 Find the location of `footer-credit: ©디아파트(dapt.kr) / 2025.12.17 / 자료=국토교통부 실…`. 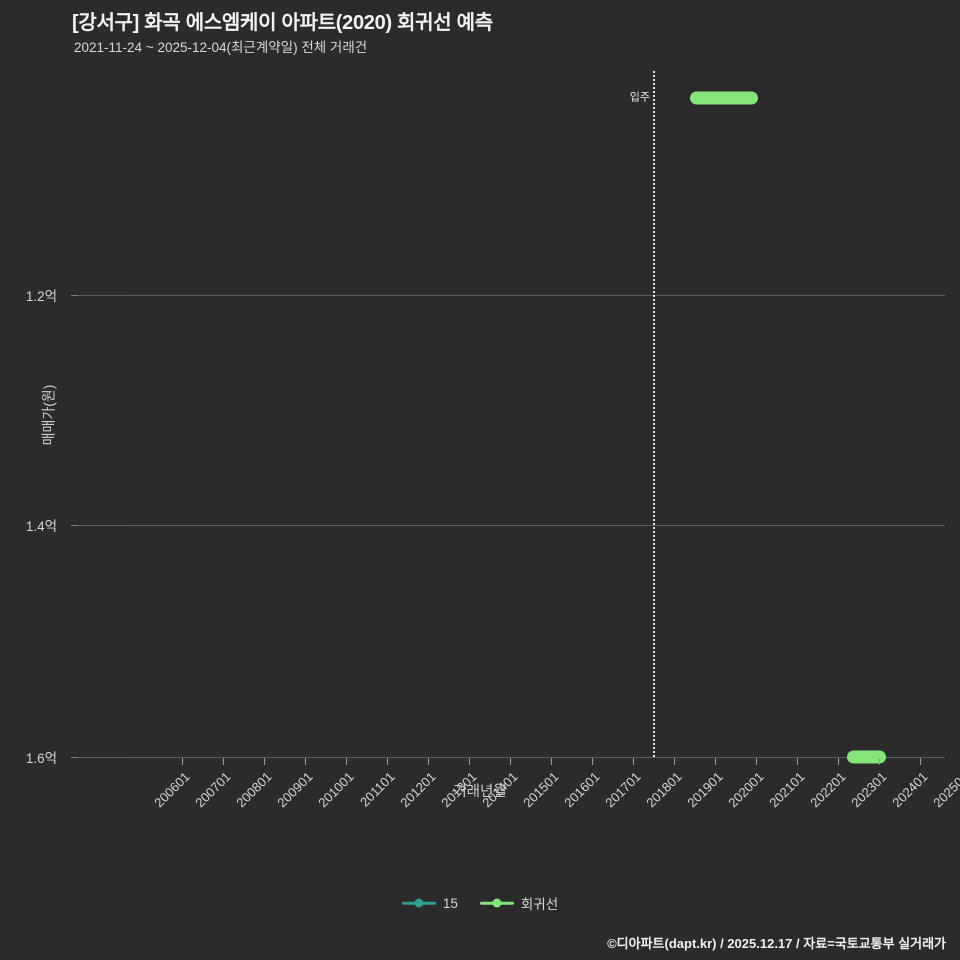

footer-credit: ©디아파트(dapt.kr) / 2025.12.17 / 자료=국토교통부 실… is located at coordinates (776, 943).